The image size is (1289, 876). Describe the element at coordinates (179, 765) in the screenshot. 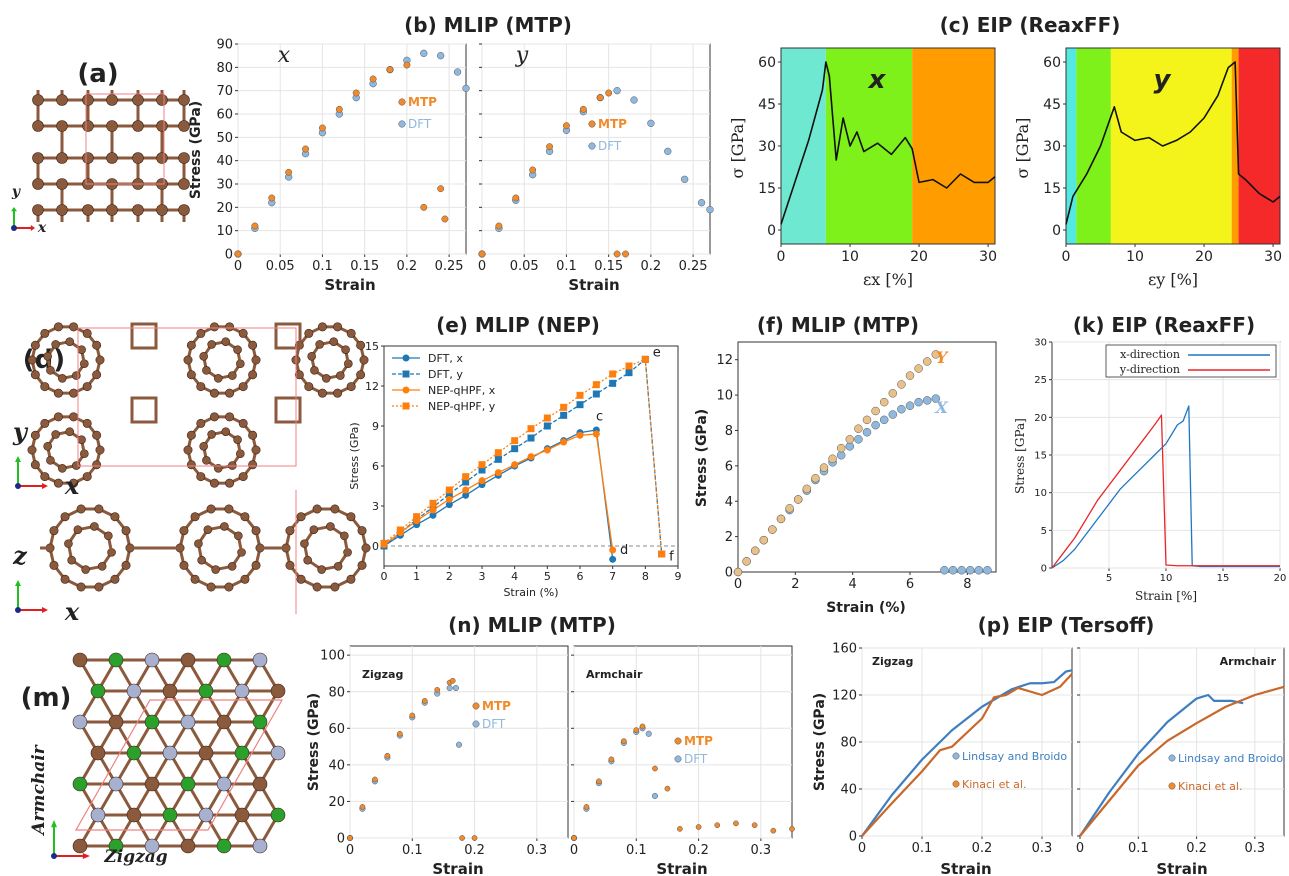

I see `unit-cell` at that location.